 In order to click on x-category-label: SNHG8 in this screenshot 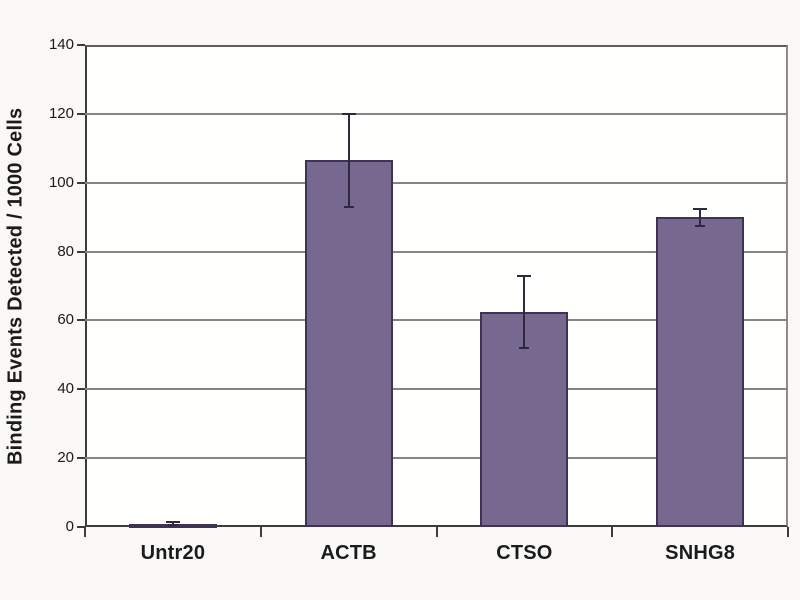, I will do `click(700, 553)`.